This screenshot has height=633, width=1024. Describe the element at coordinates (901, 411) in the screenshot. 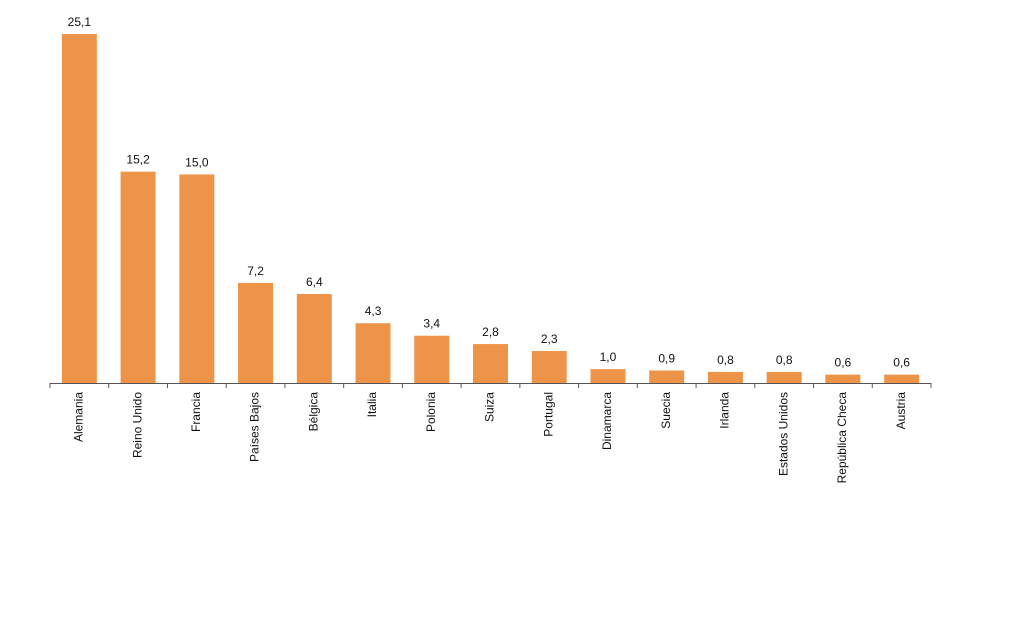

I see `category-label: Austria` at that location.